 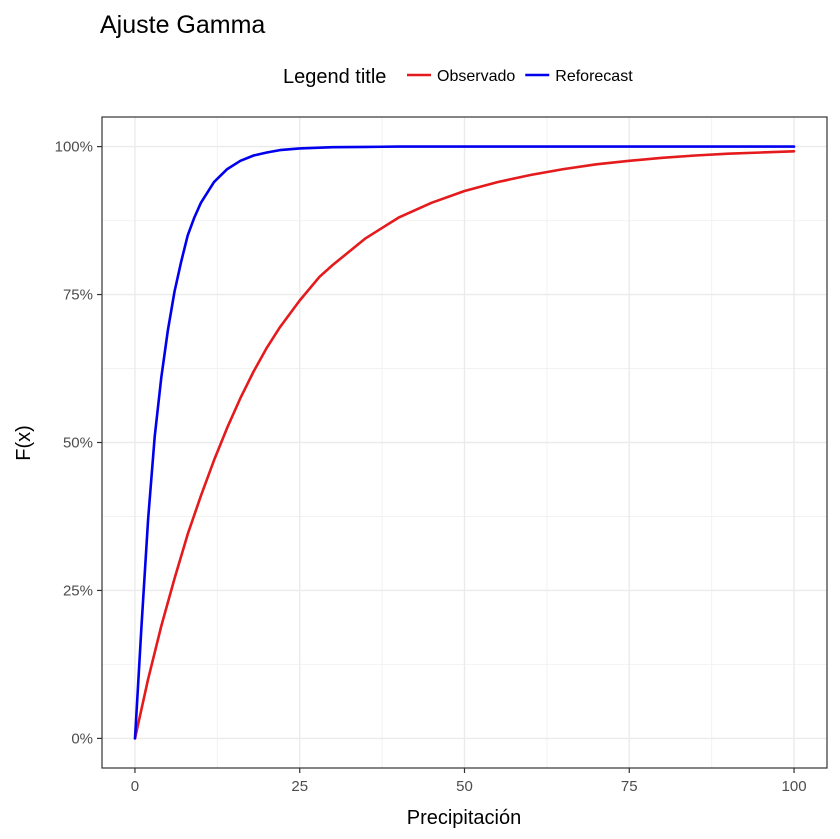 I want to click on y-axis: 0% 25% 50% 75% 100%, so click(x=78, y=443).